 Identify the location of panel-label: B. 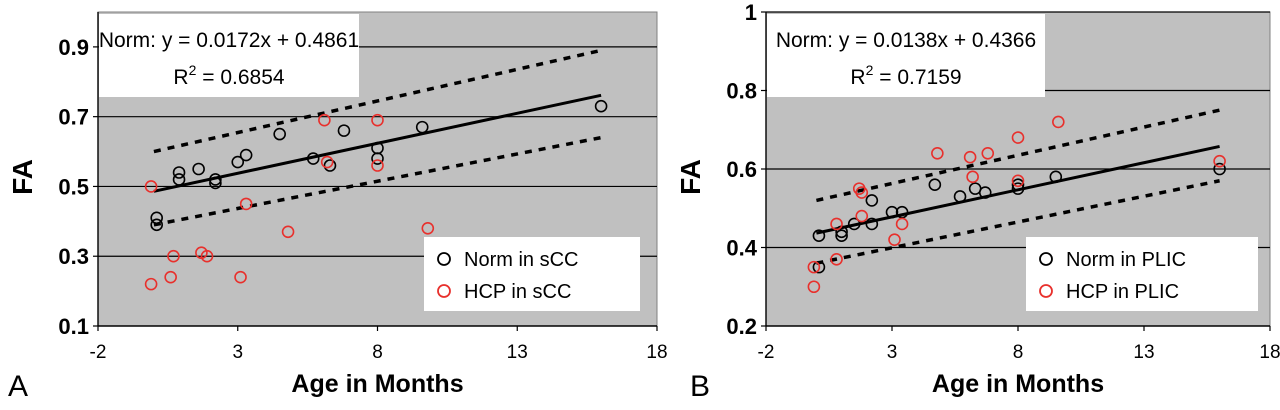
(700, 386).